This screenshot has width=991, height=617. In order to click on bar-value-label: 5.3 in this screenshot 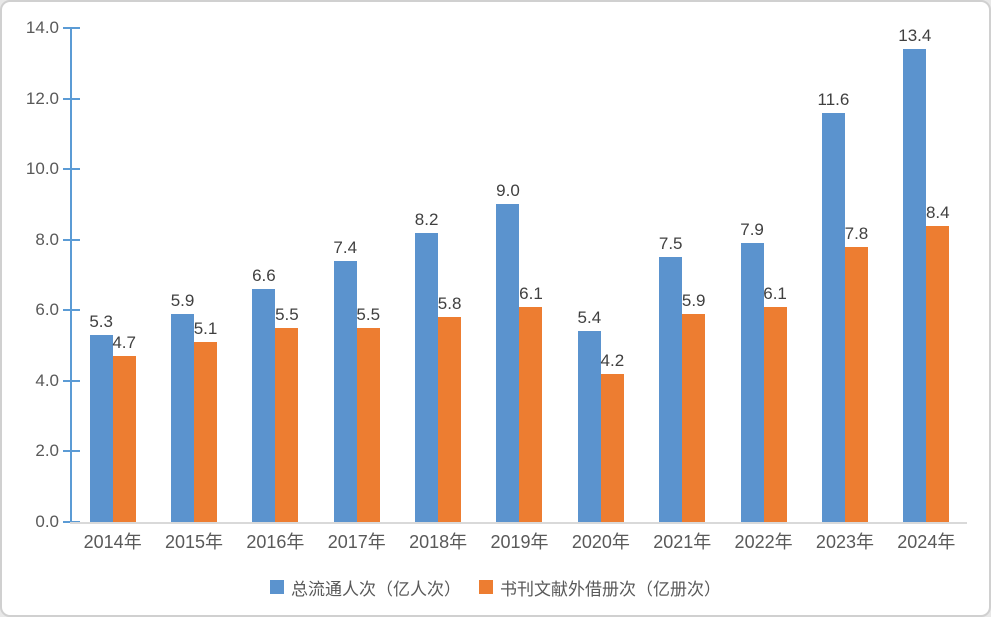, I will do `click(101, 321)`.